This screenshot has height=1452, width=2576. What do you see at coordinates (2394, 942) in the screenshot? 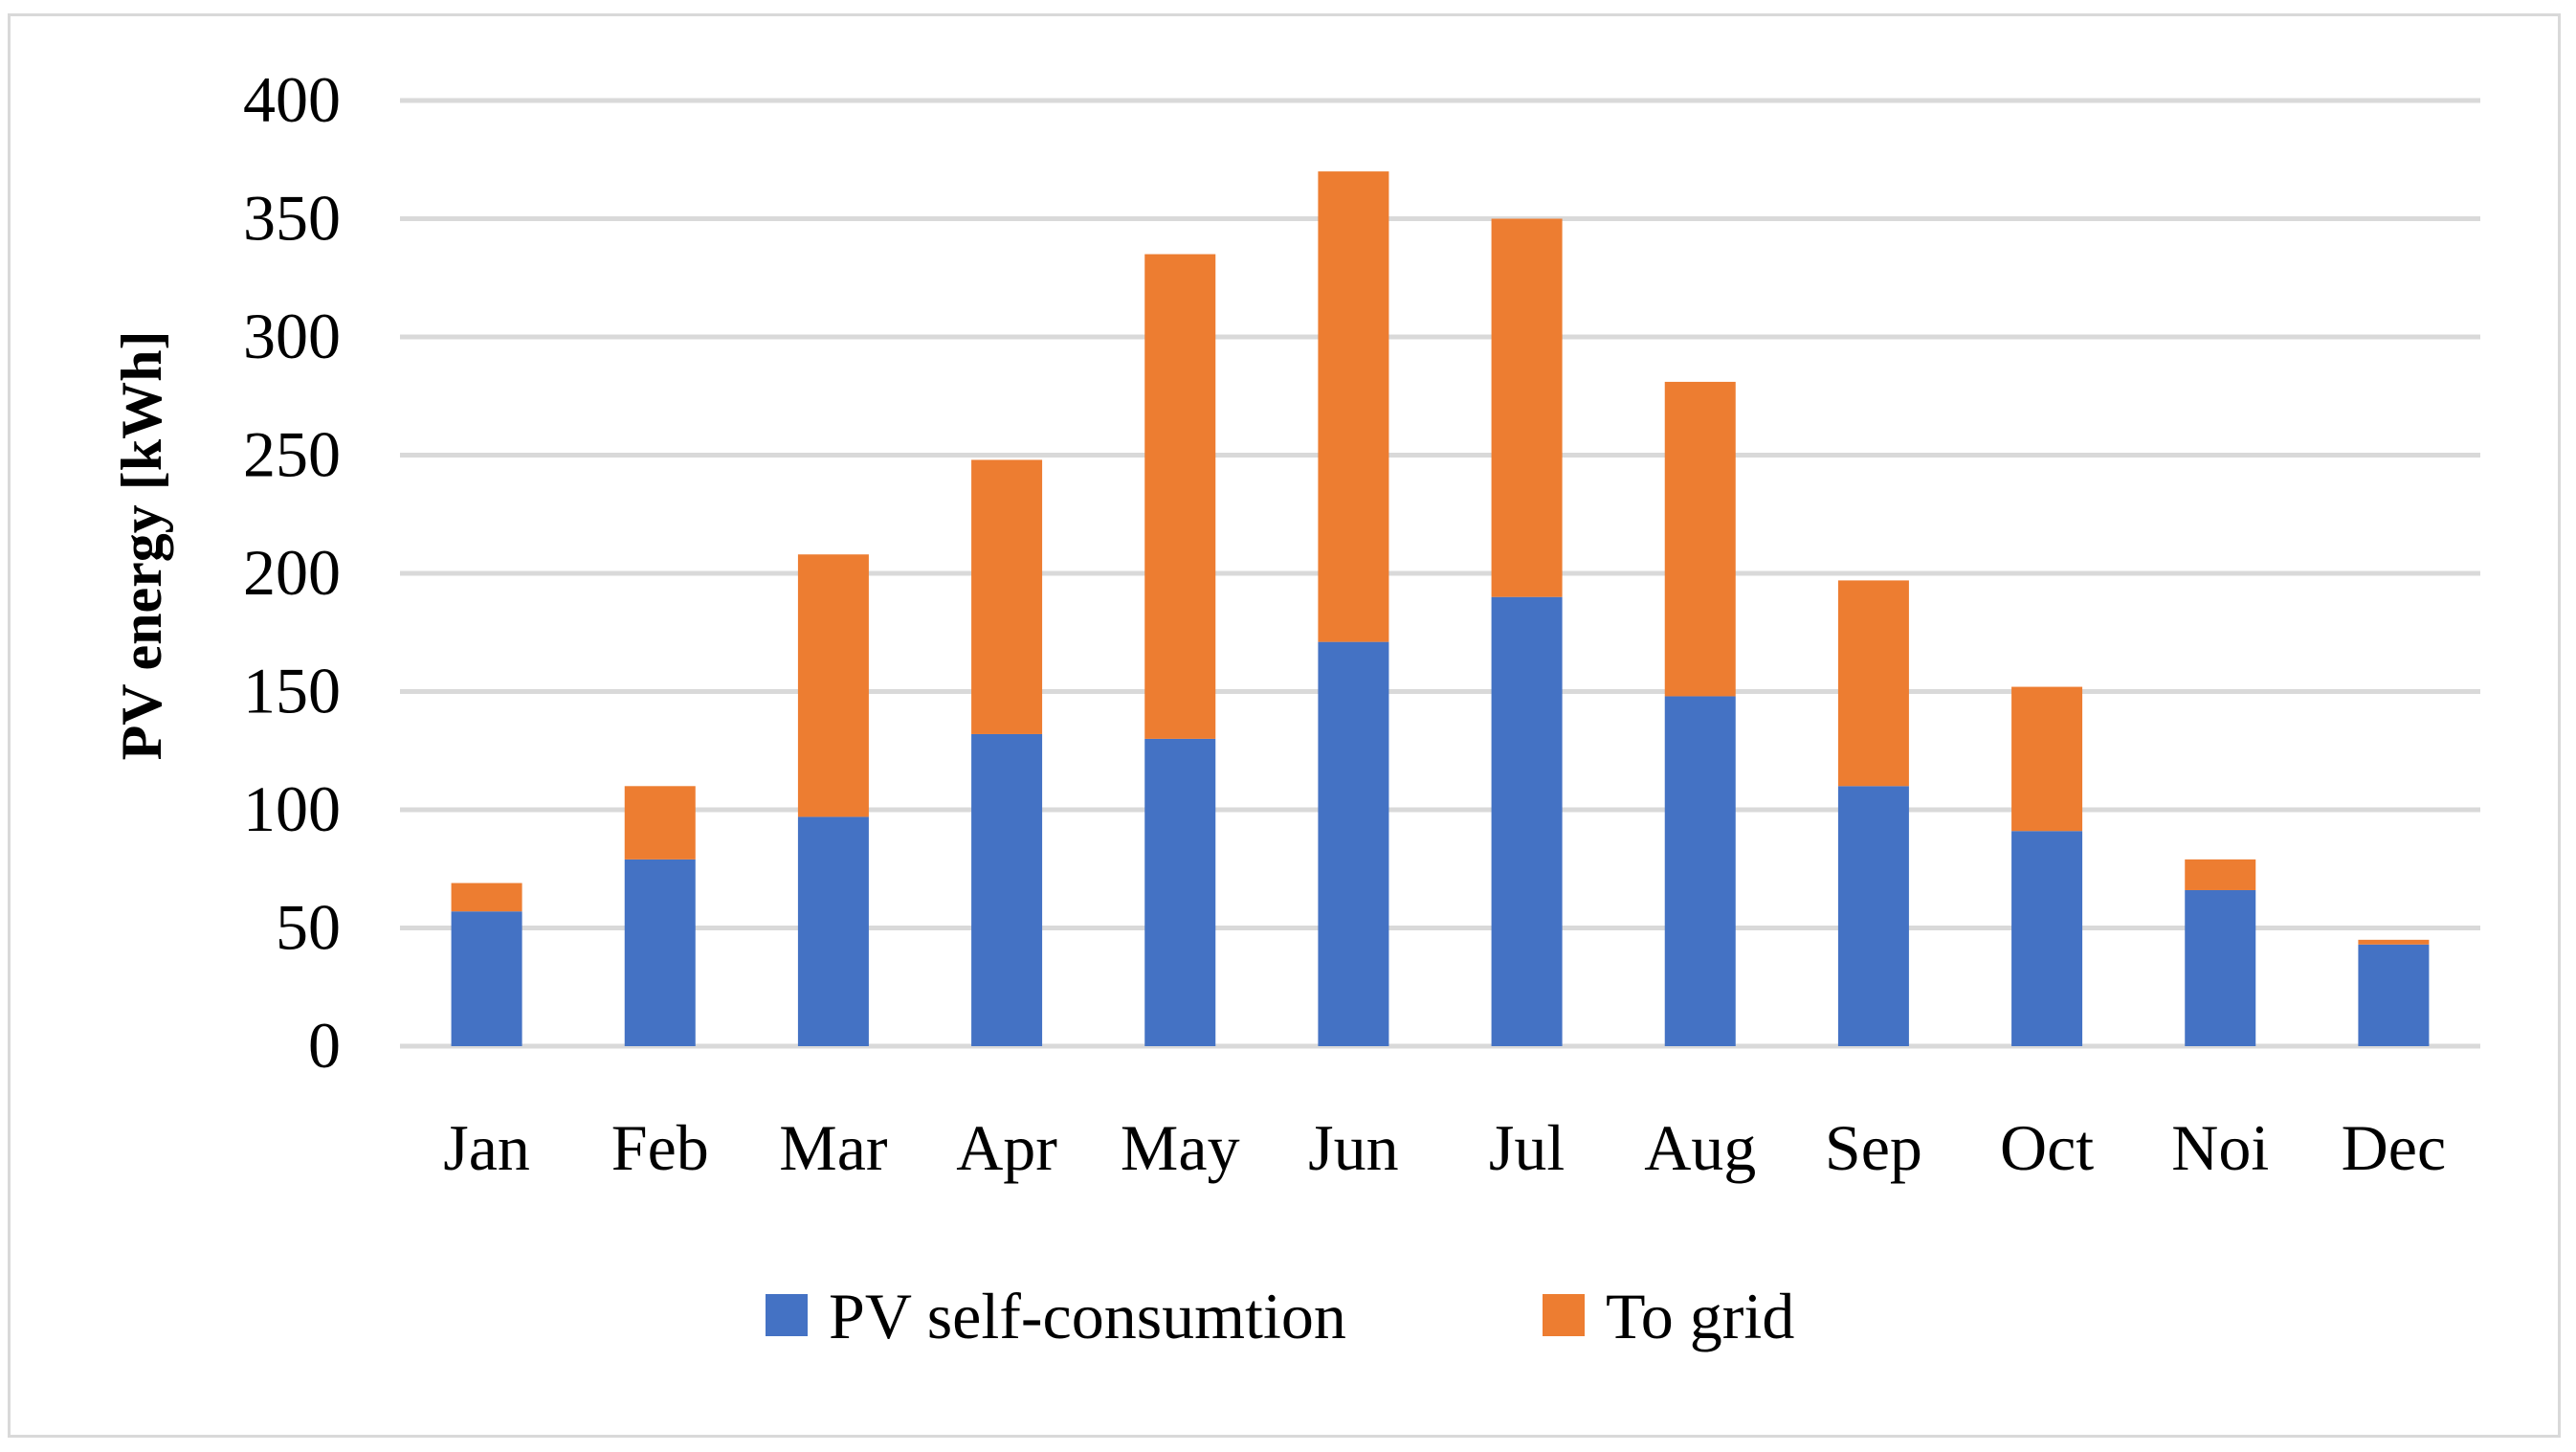
I see `bar-to-grid-dec` at bounding box center [2394, 942].